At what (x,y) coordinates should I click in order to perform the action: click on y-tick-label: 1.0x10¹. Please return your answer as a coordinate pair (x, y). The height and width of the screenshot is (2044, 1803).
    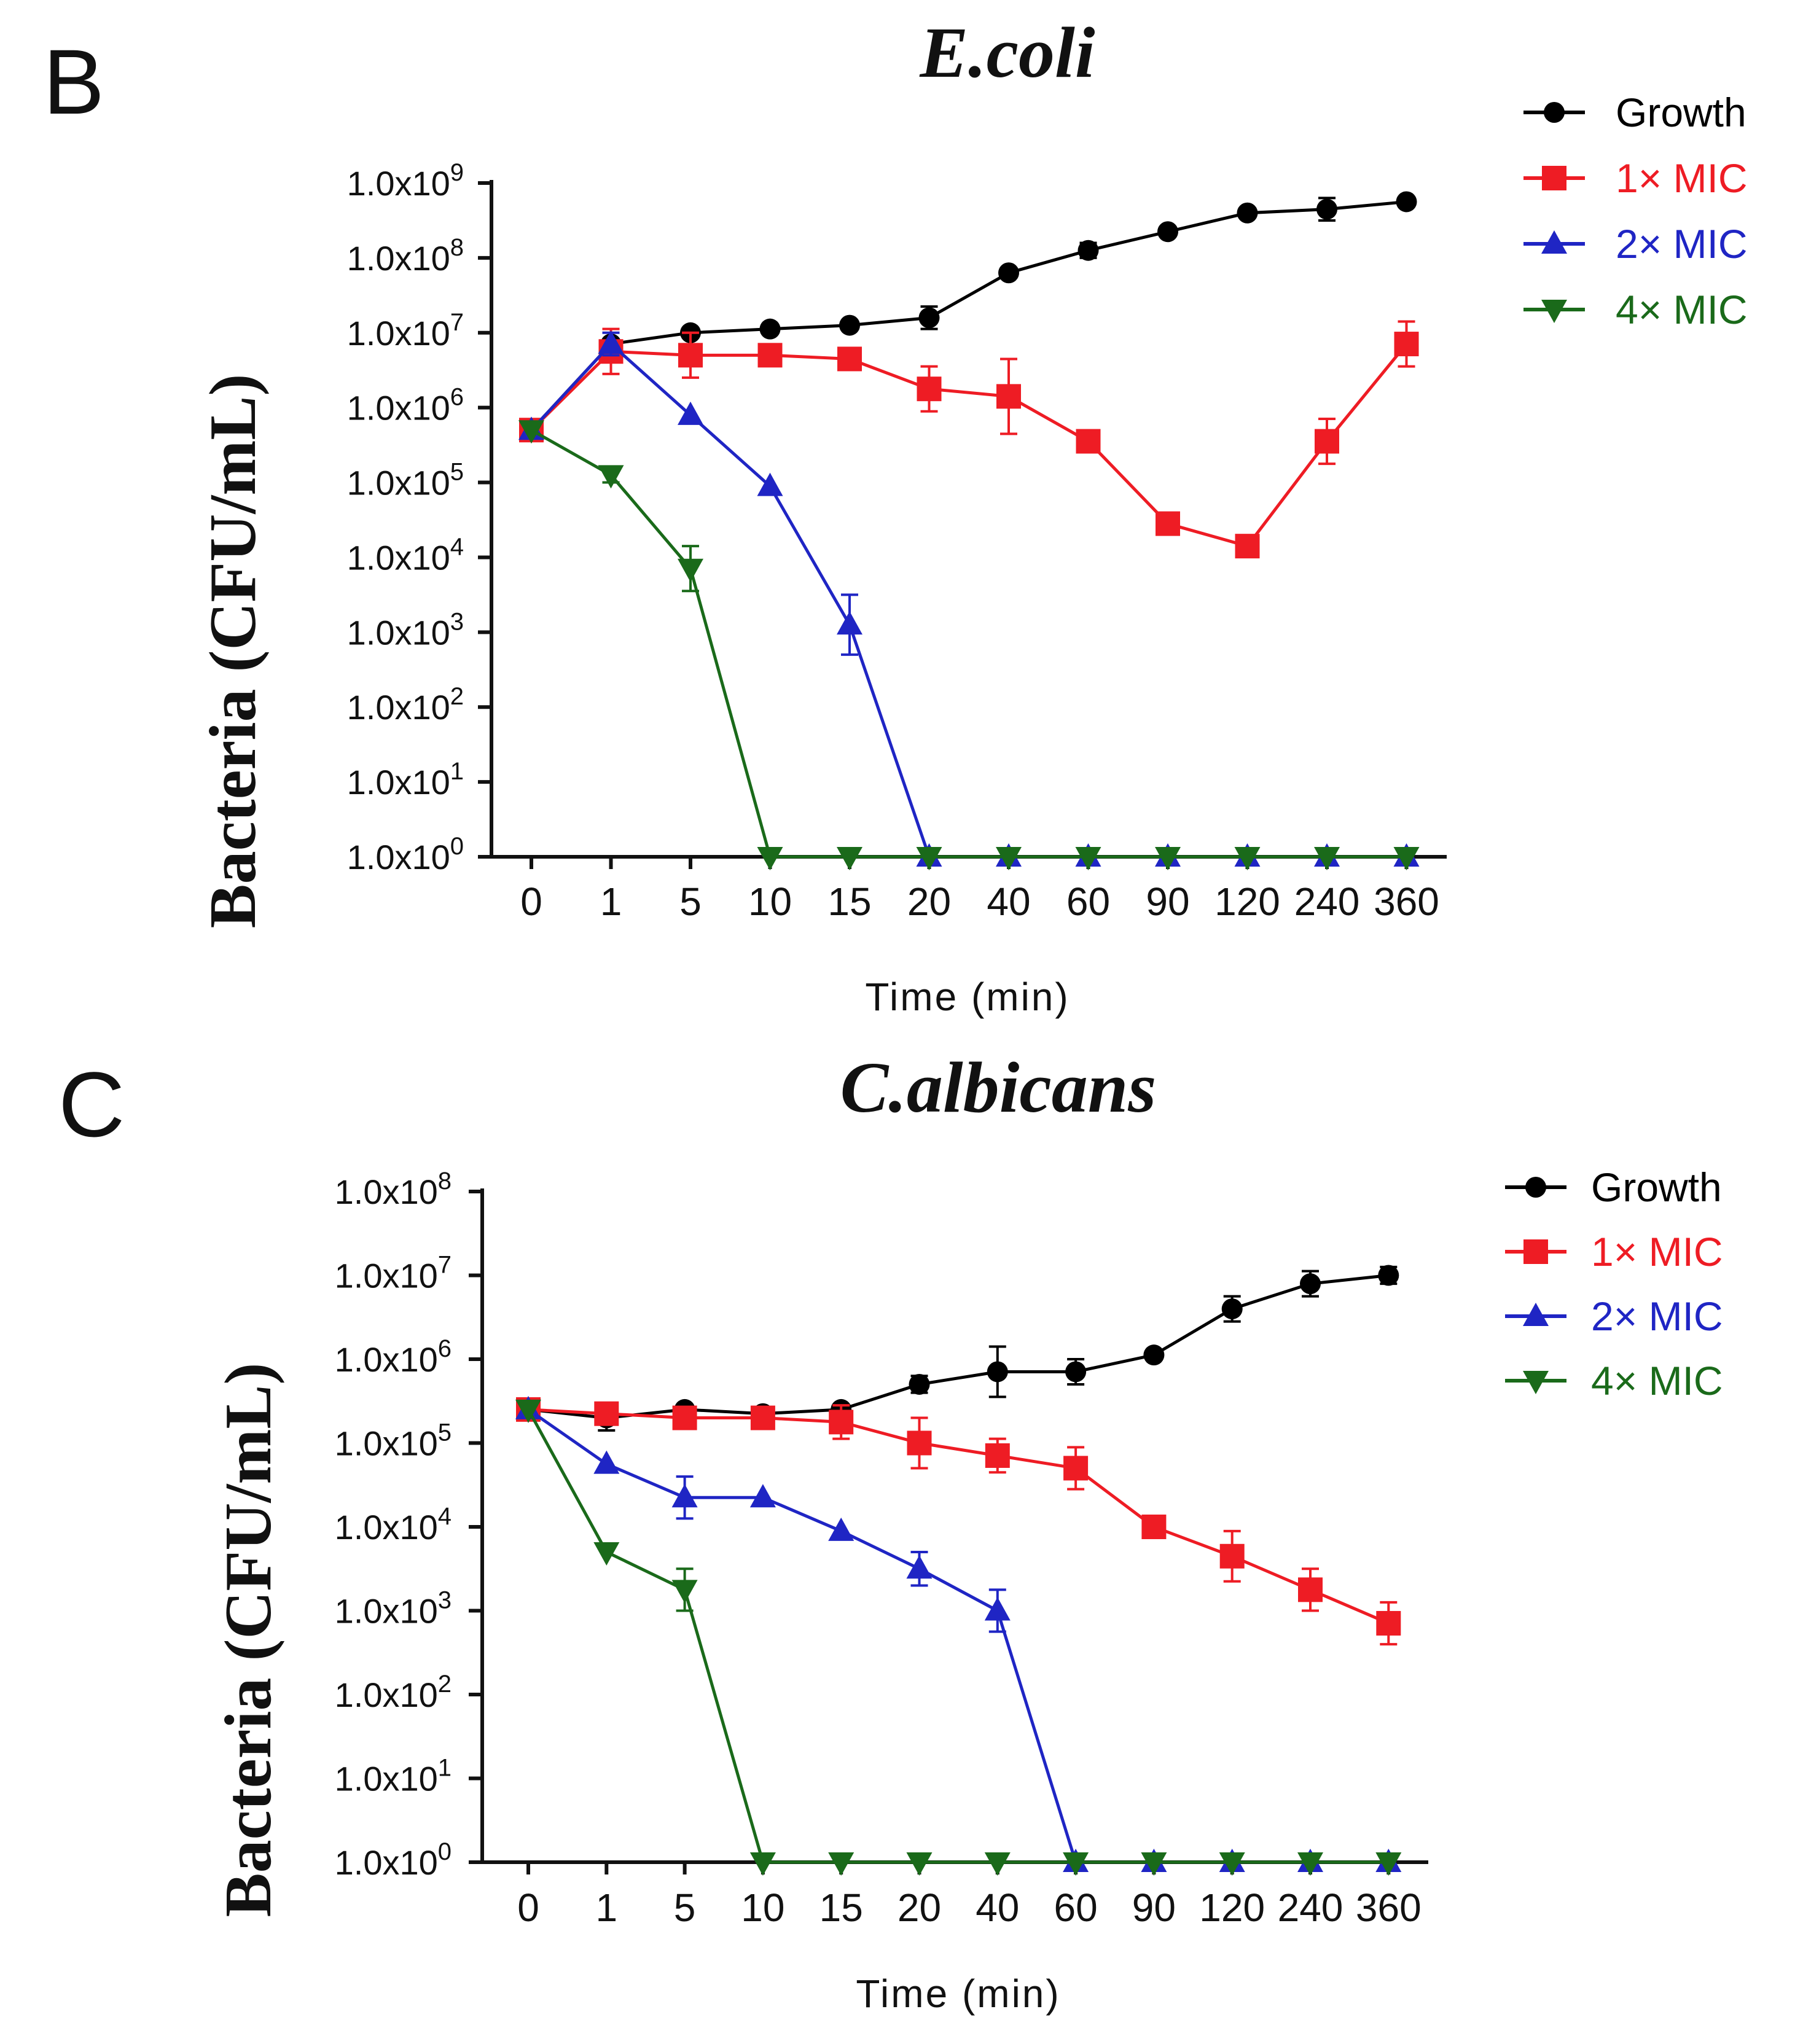
    Looking at the image, I should click on (394, 1776).